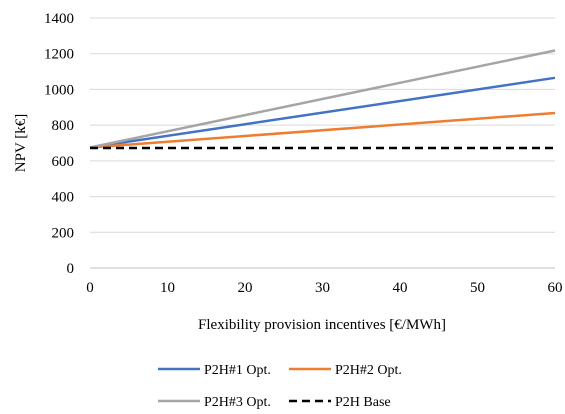 The image size is (565, 414). I want to click on x-tick-label: 20, so click(245, 288).